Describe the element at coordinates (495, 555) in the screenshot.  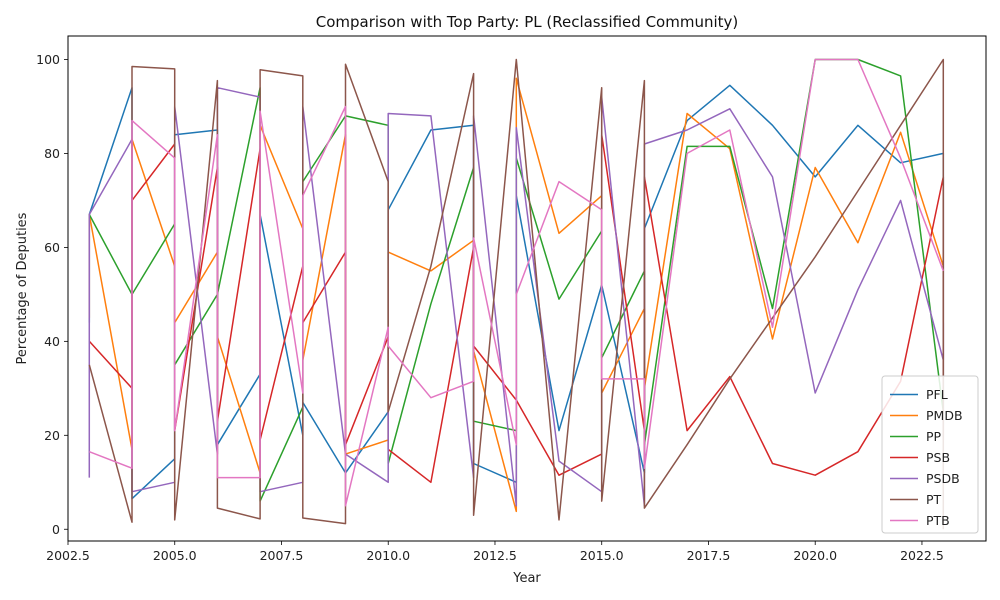
I see `x-tick-label: 2012.5` at that location.